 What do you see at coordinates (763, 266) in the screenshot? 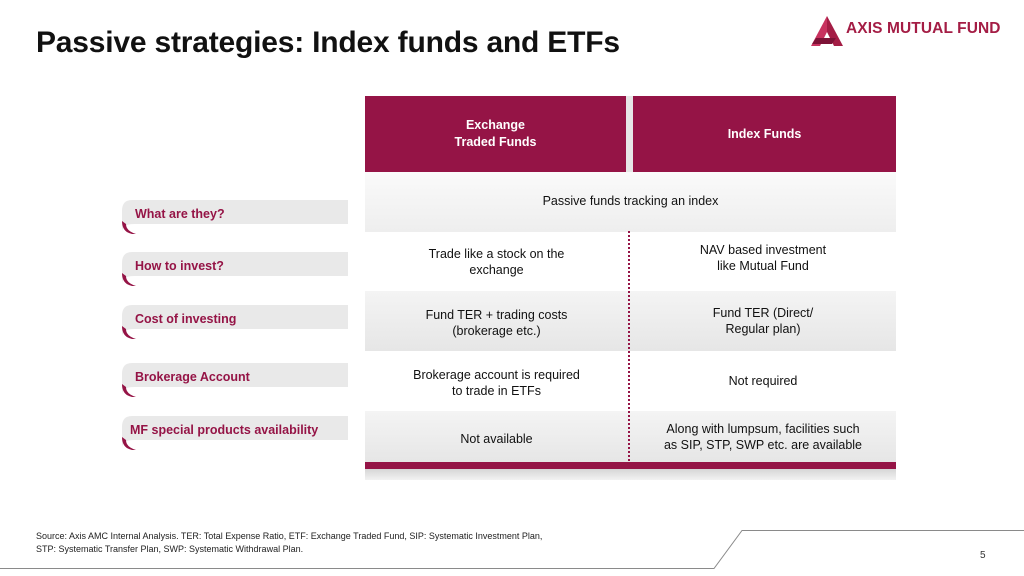
I see `cell-line: like Mutual Fund` at bounding box center [763, 266].